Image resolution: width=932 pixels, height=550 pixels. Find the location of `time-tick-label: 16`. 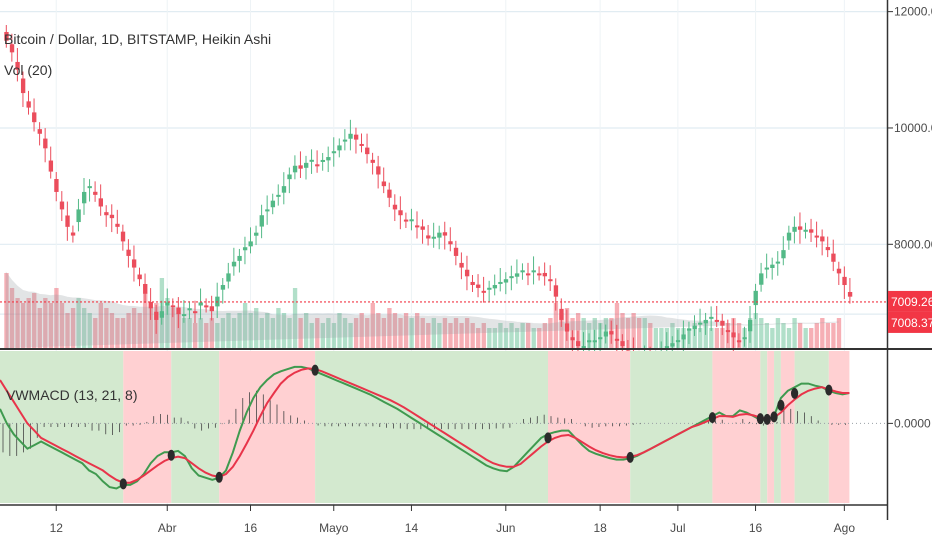

time-tick-label: 16 is located at coordinates (756, 528).